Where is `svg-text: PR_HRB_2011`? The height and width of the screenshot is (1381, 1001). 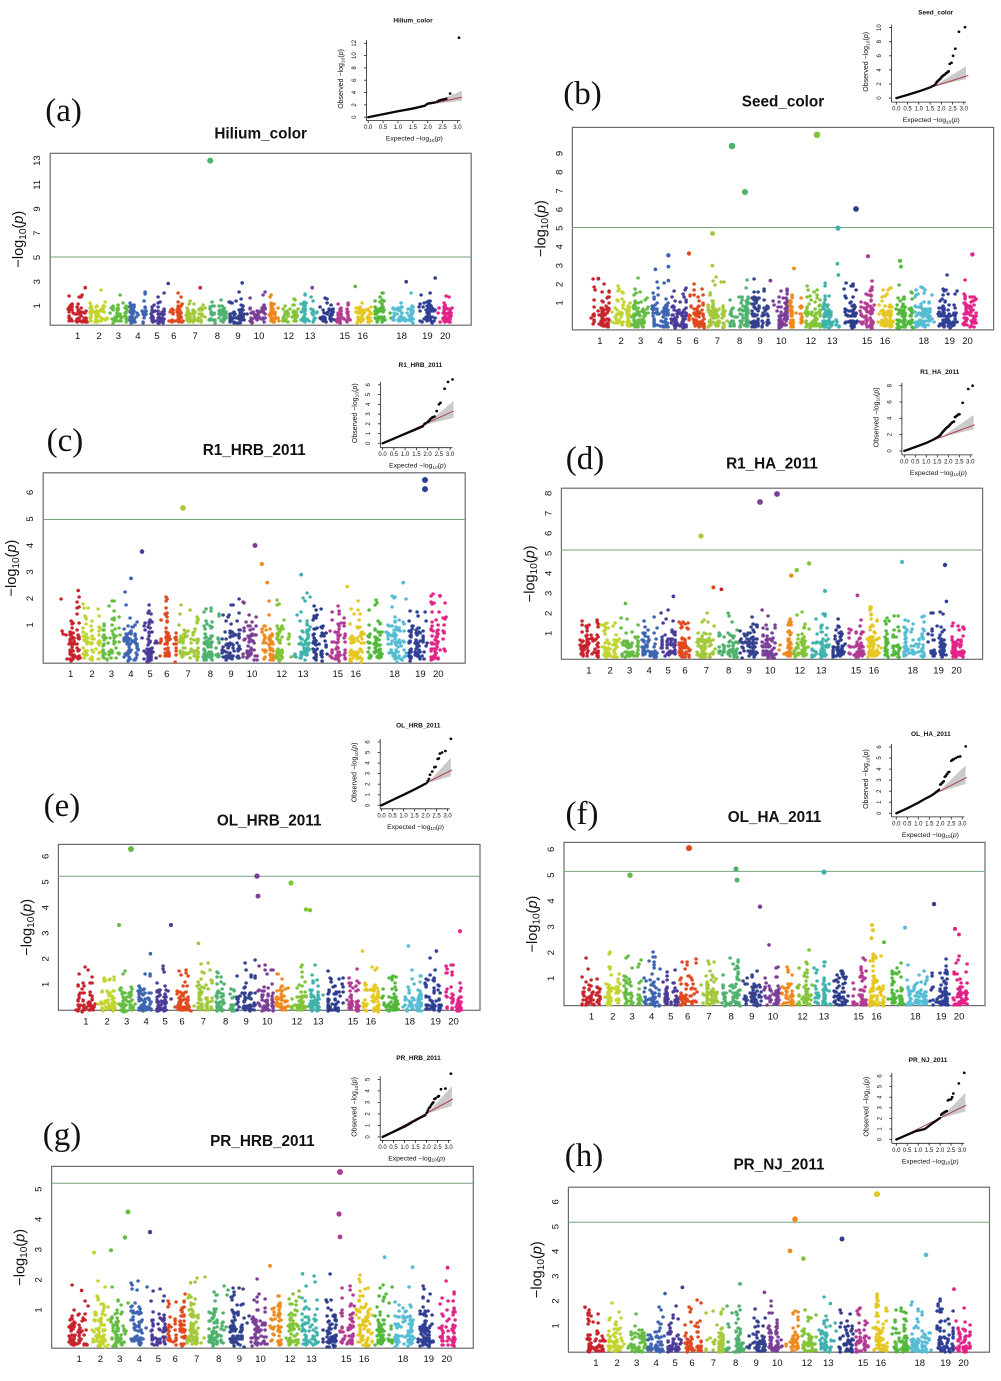 svg-text: PR_HRB_2011 is located at coordinates (262, 1141).